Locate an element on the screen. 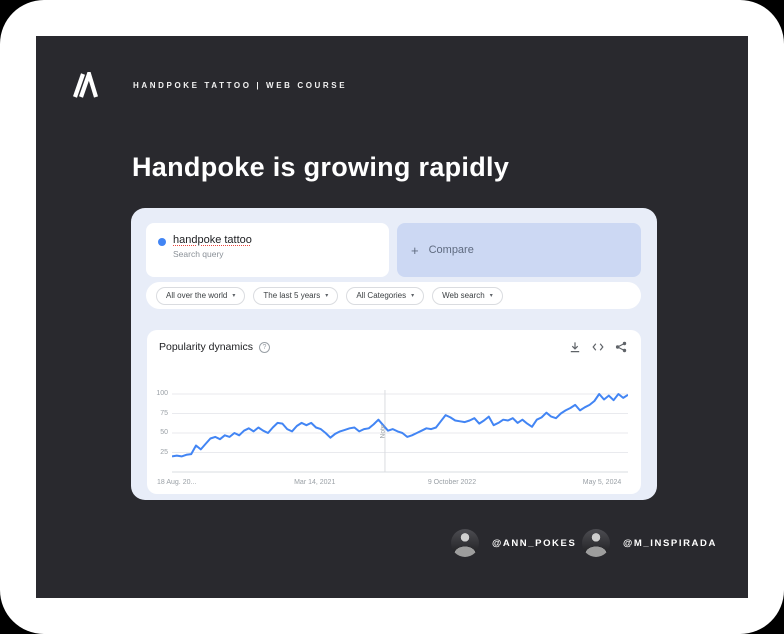  query-text: handpoke tattoo is located at coordinates (212, 240).